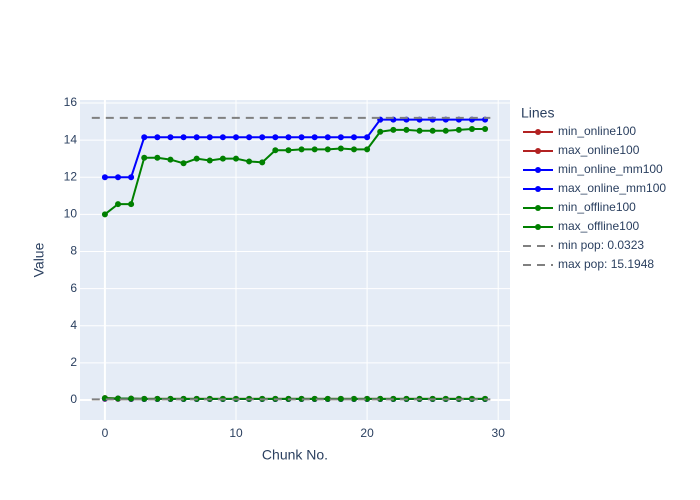  Describe the element at coordinates (71, 176) in the screenshot. I see `y-tick-label: 12` at that location.